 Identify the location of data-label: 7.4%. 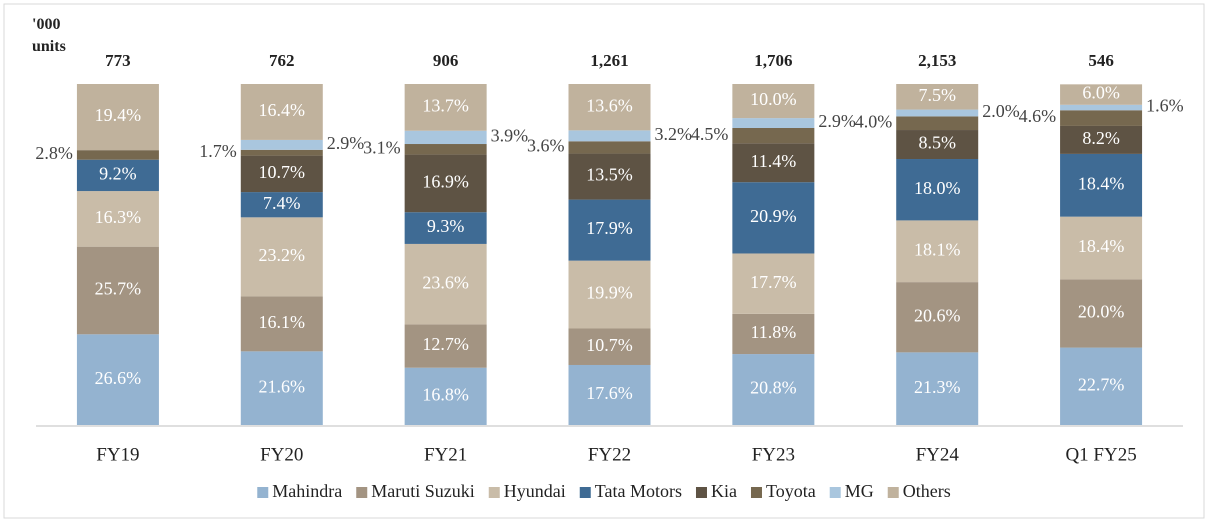
(282, 203).